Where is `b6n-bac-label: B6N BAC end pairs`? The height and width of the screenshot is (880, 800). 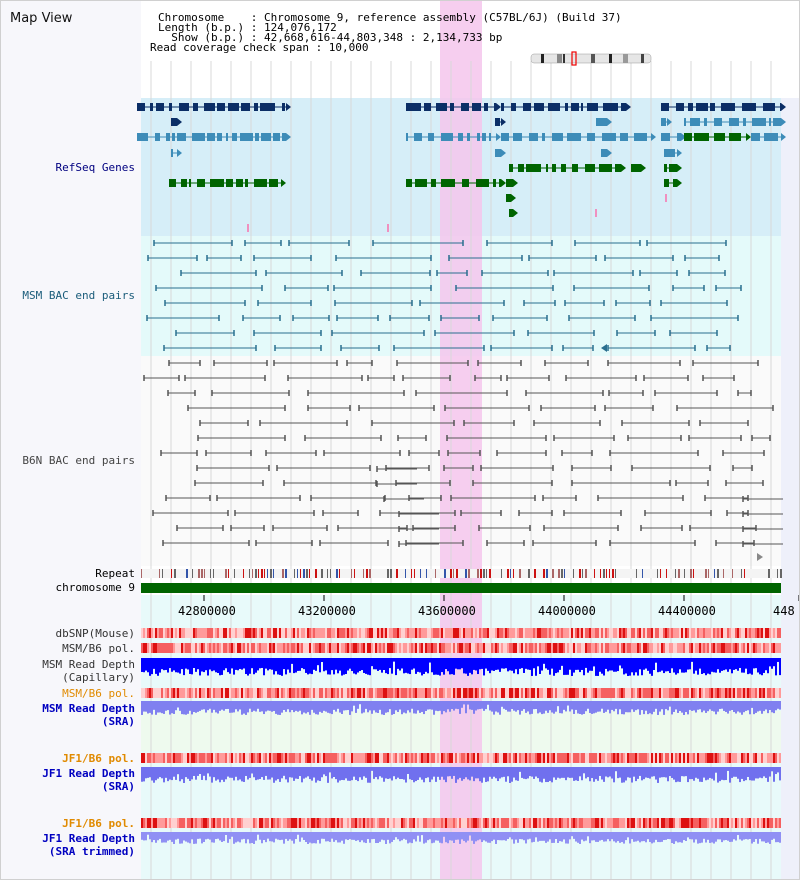 b6n-bac-label: B6N BAC end pairs is located at coordinates (78, 460).